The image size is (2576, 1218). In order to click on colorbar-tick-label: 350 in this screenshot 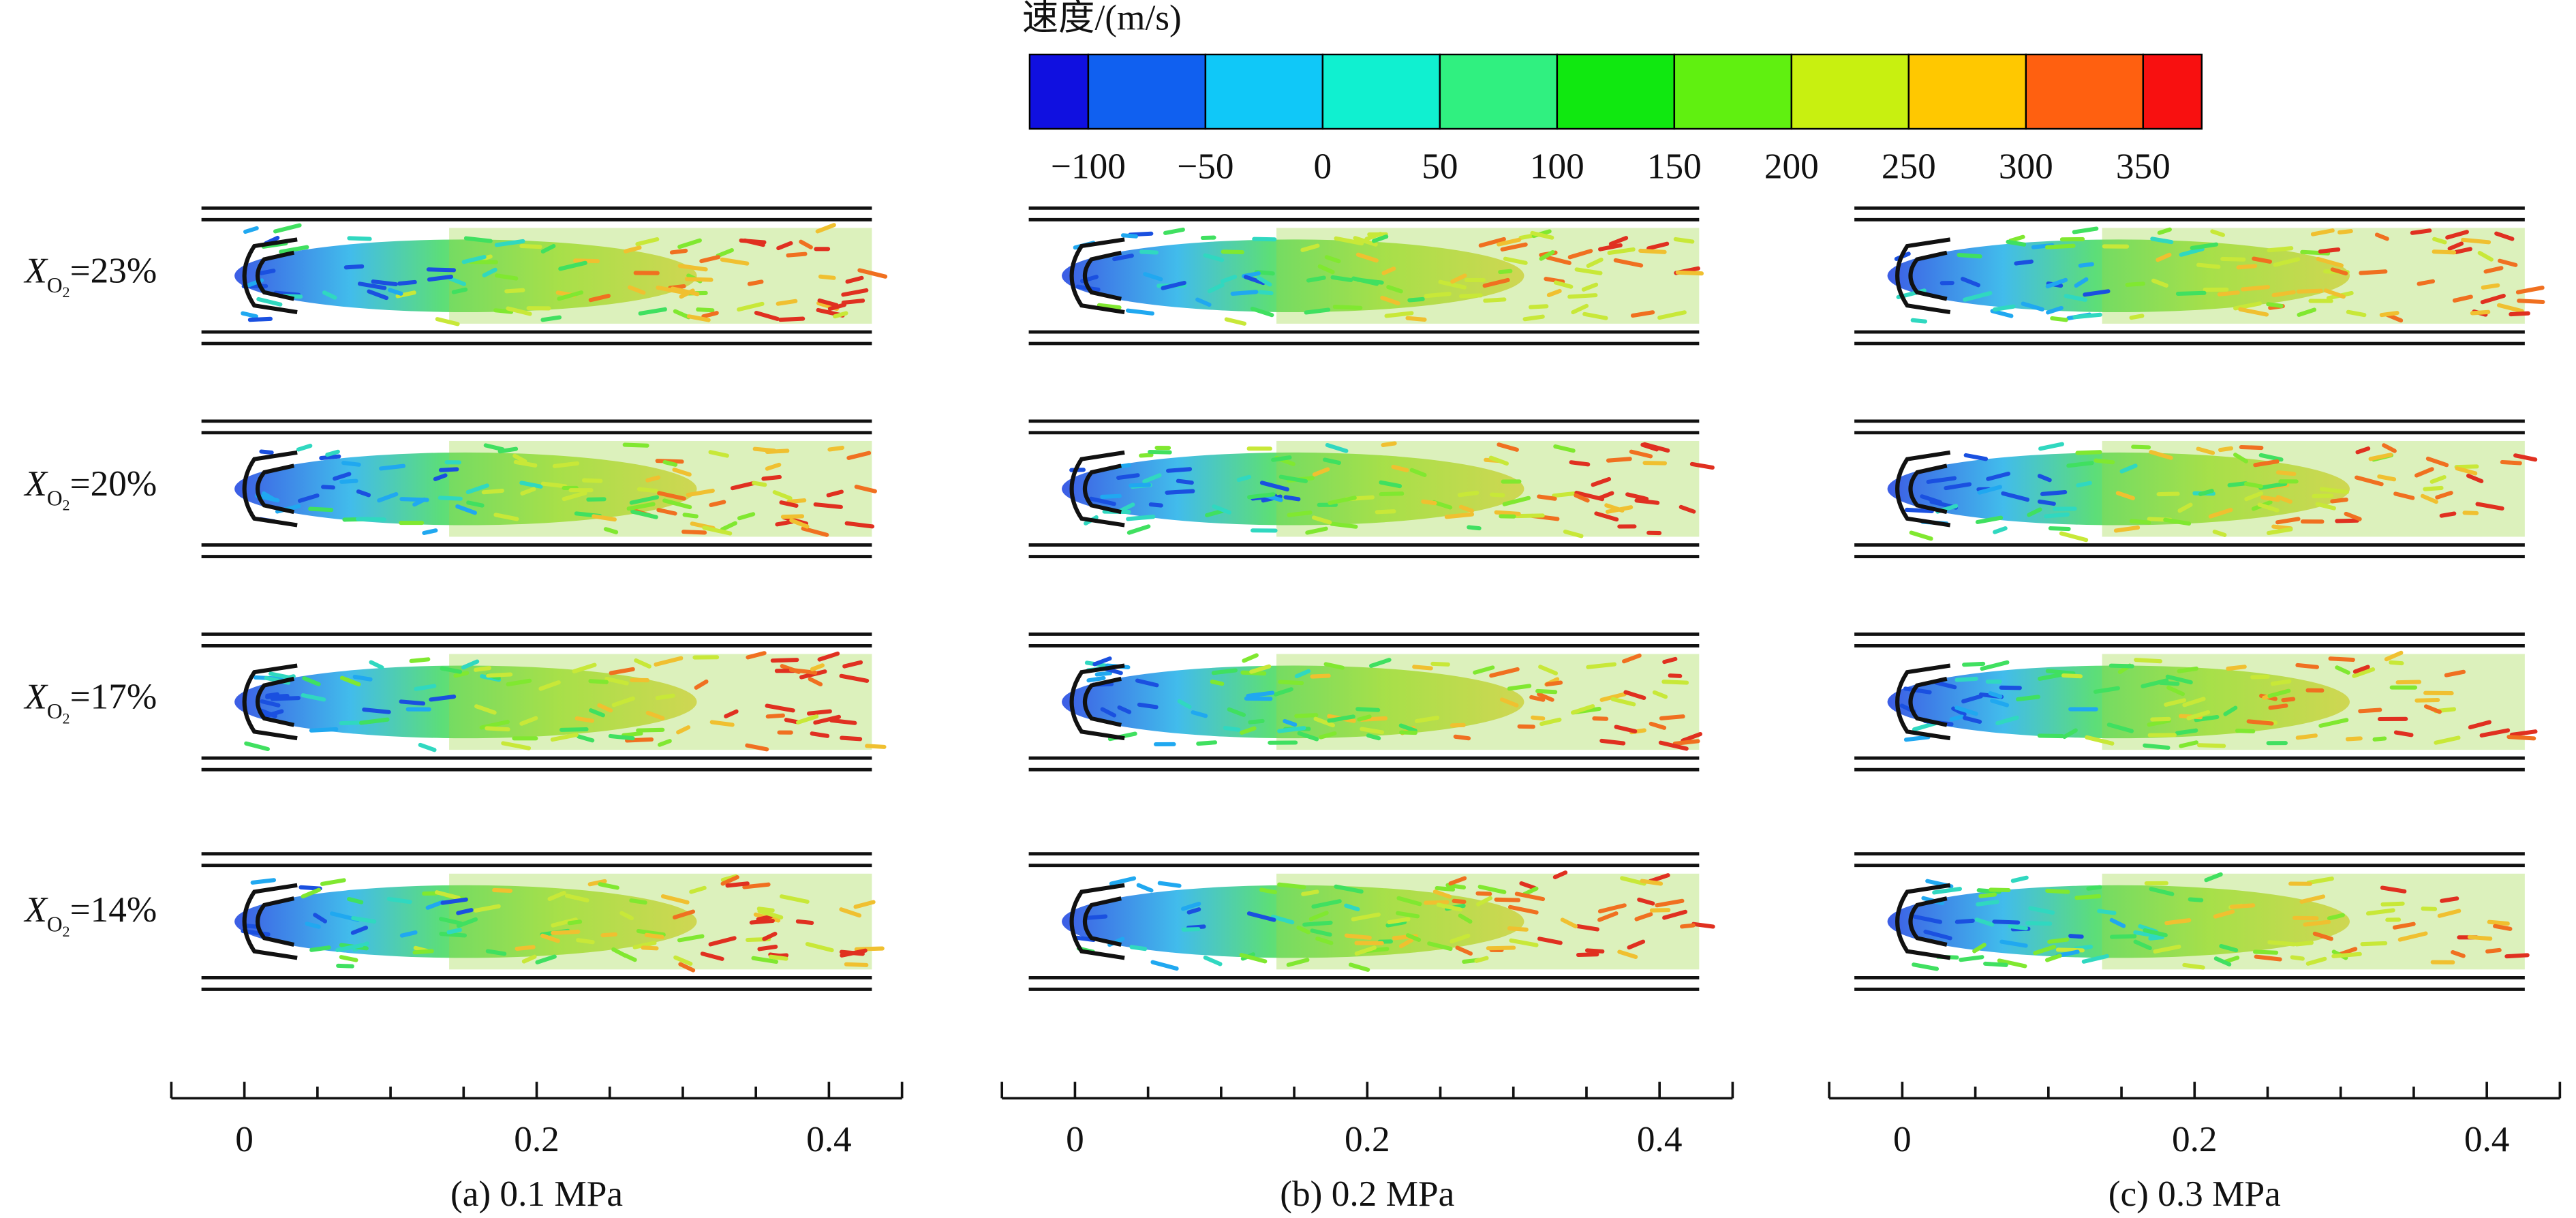, I will do `click(2143, 167)`.